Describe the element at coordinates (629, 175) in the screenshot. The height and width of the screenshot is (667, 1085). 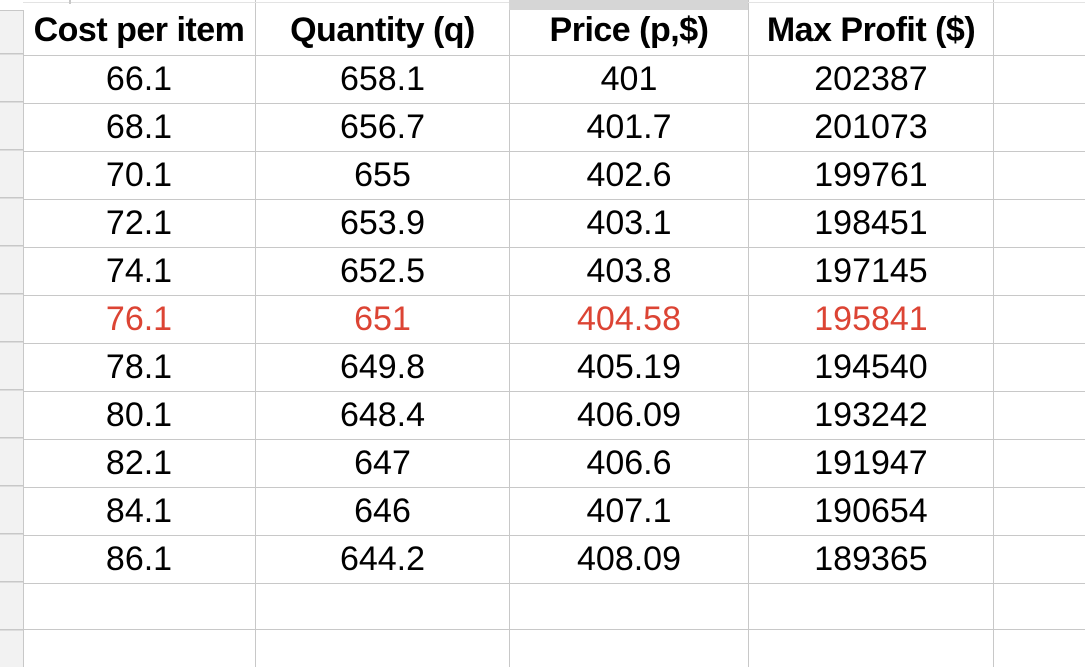
I see `cell: 402.6` at that location.